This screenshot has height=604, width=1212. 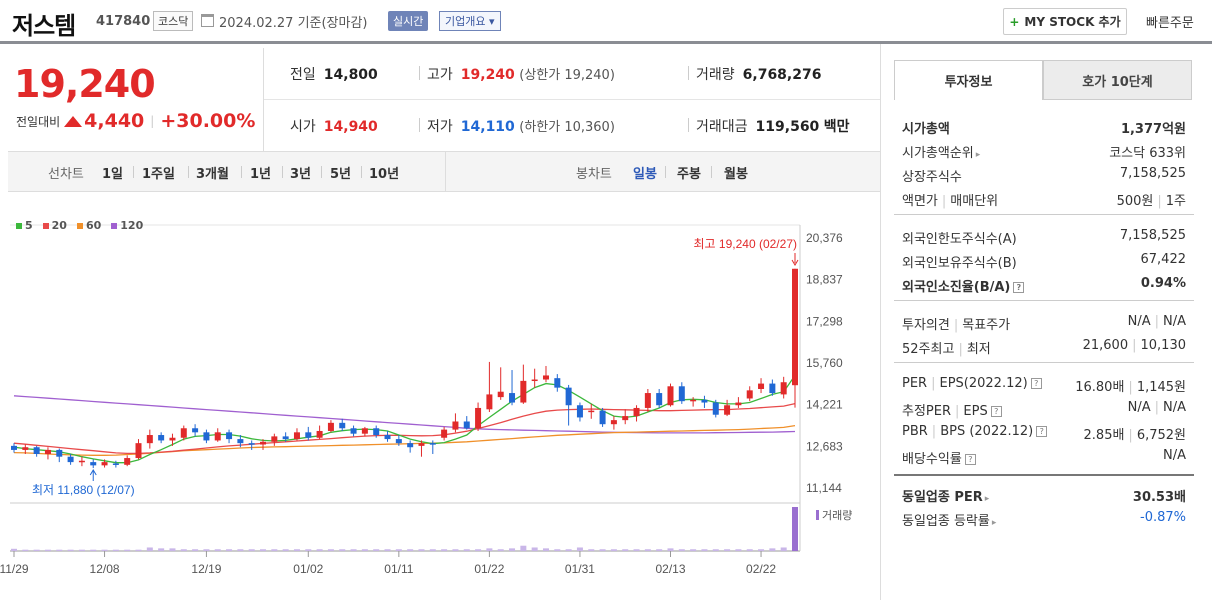 I want to click on info-label: 액면가 | 매매단위, so click(x=950, y=201).